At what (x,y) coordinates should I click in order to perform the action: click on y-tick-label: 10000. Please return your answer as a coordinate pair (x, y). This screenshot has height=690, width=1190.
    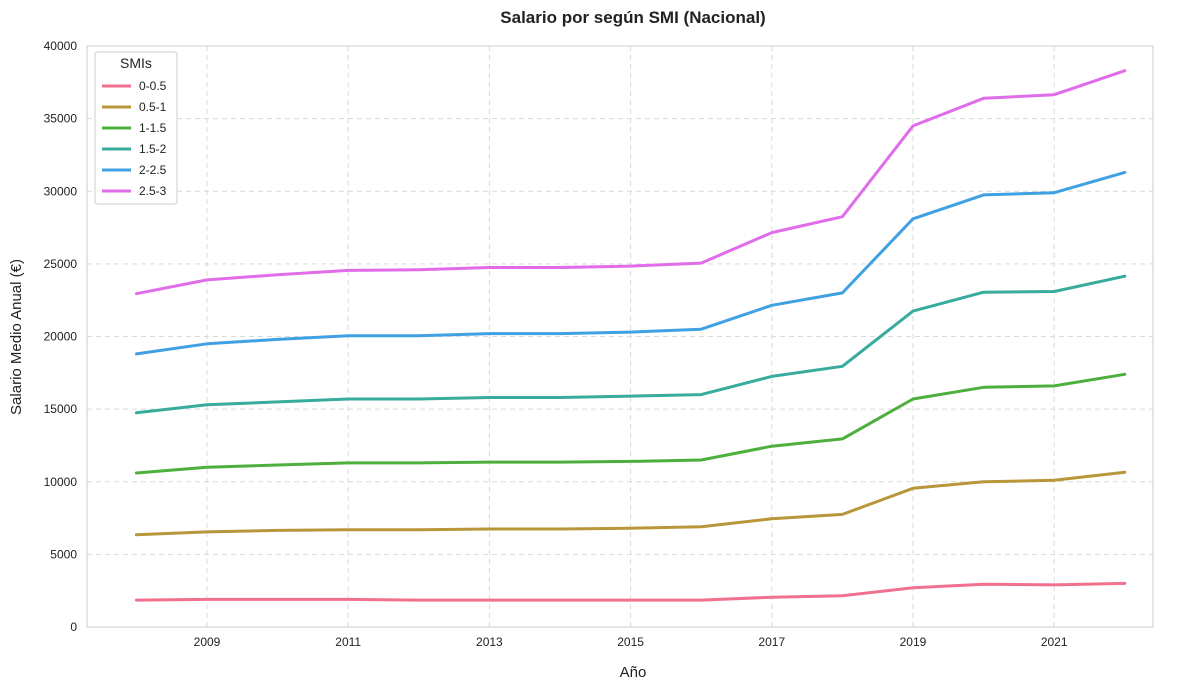
    Looking at the image, I should click on (61, 482).